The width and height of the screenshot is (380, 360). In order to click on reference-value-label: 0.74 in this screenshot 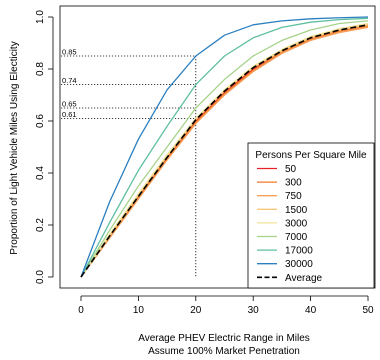, I will do `click(69, 80)`.